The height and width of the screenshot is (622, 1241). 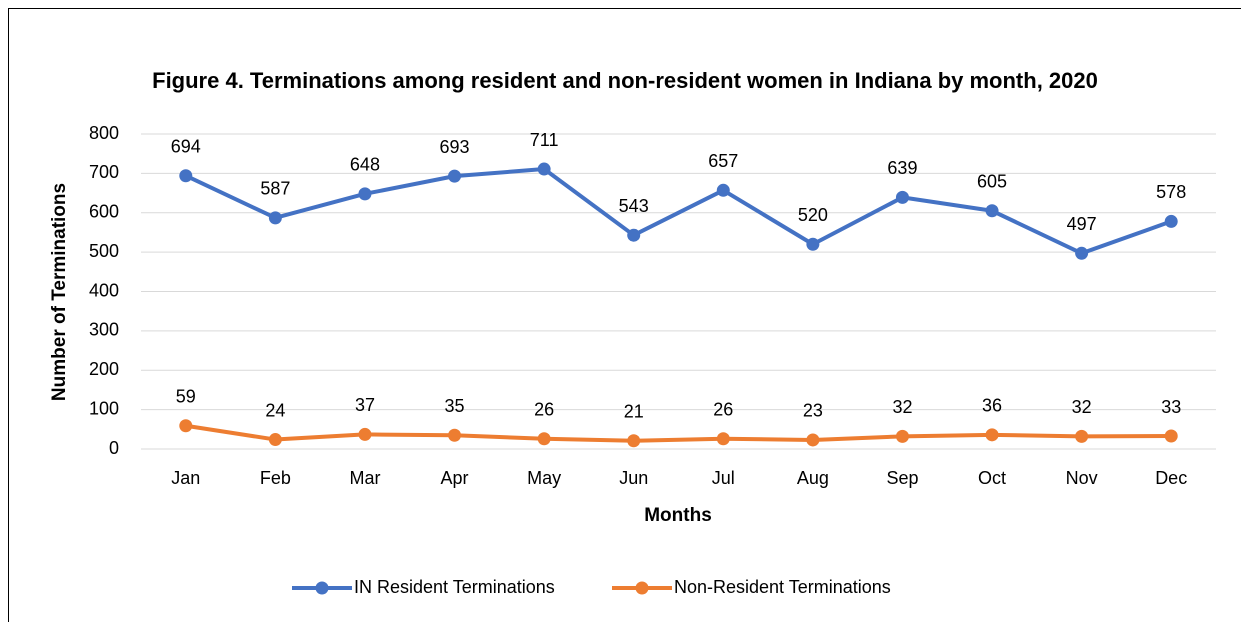 What do you see at coordinates (992, 182) in the screenshot?
I see `data-label: 605` at bounding box center [992, 182].